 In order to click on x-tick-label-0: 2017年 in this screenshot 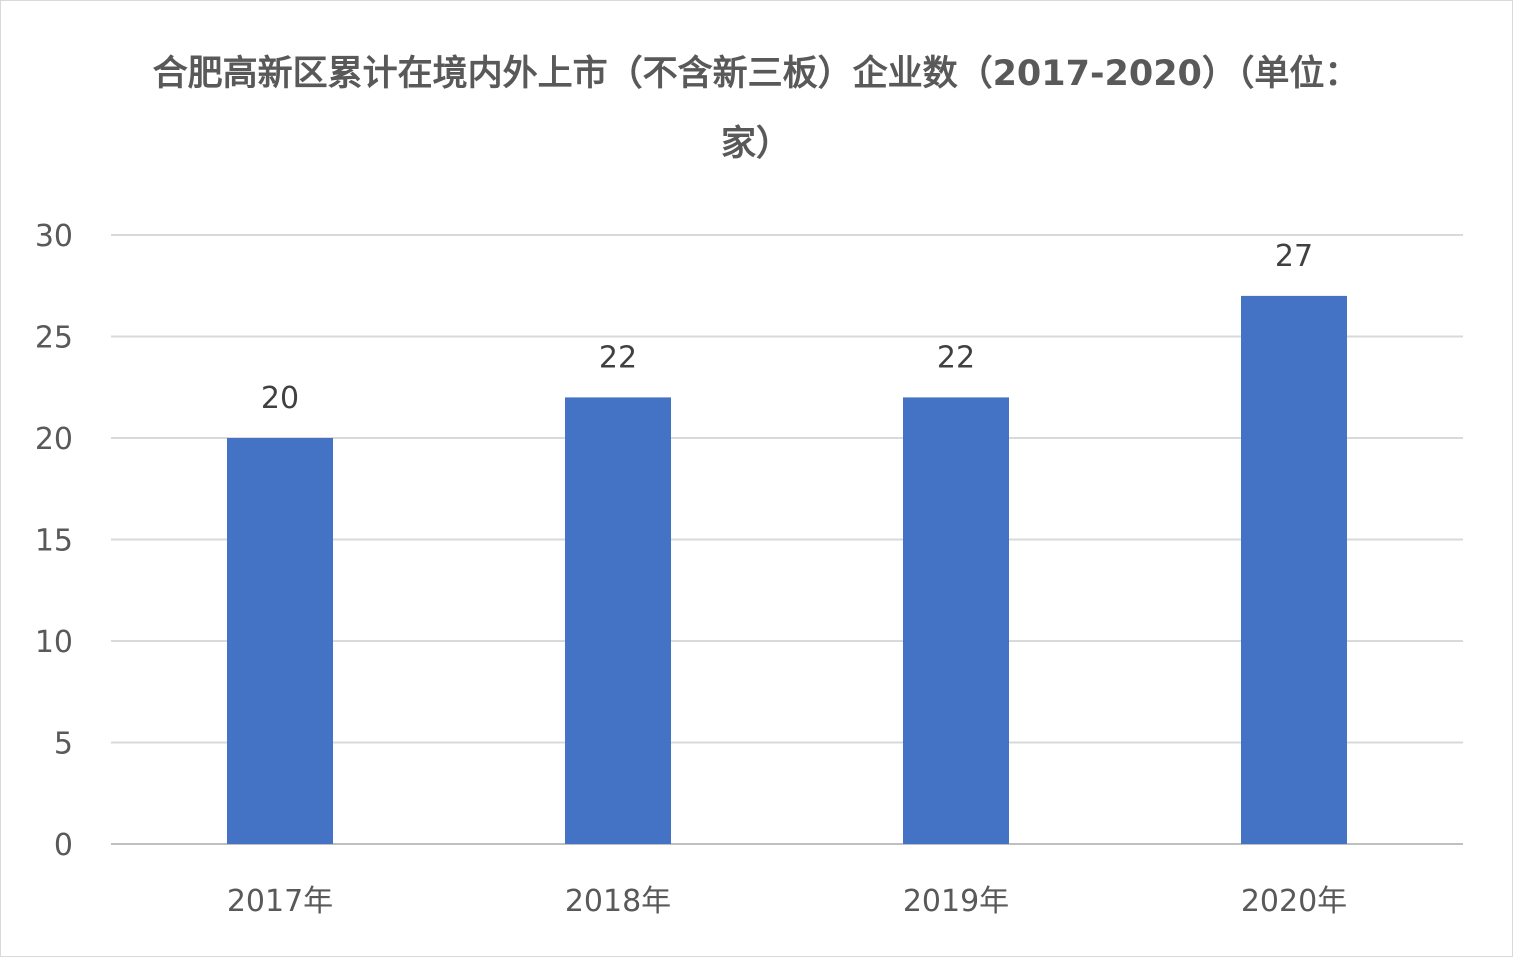, I will do `click(280, 901)`.